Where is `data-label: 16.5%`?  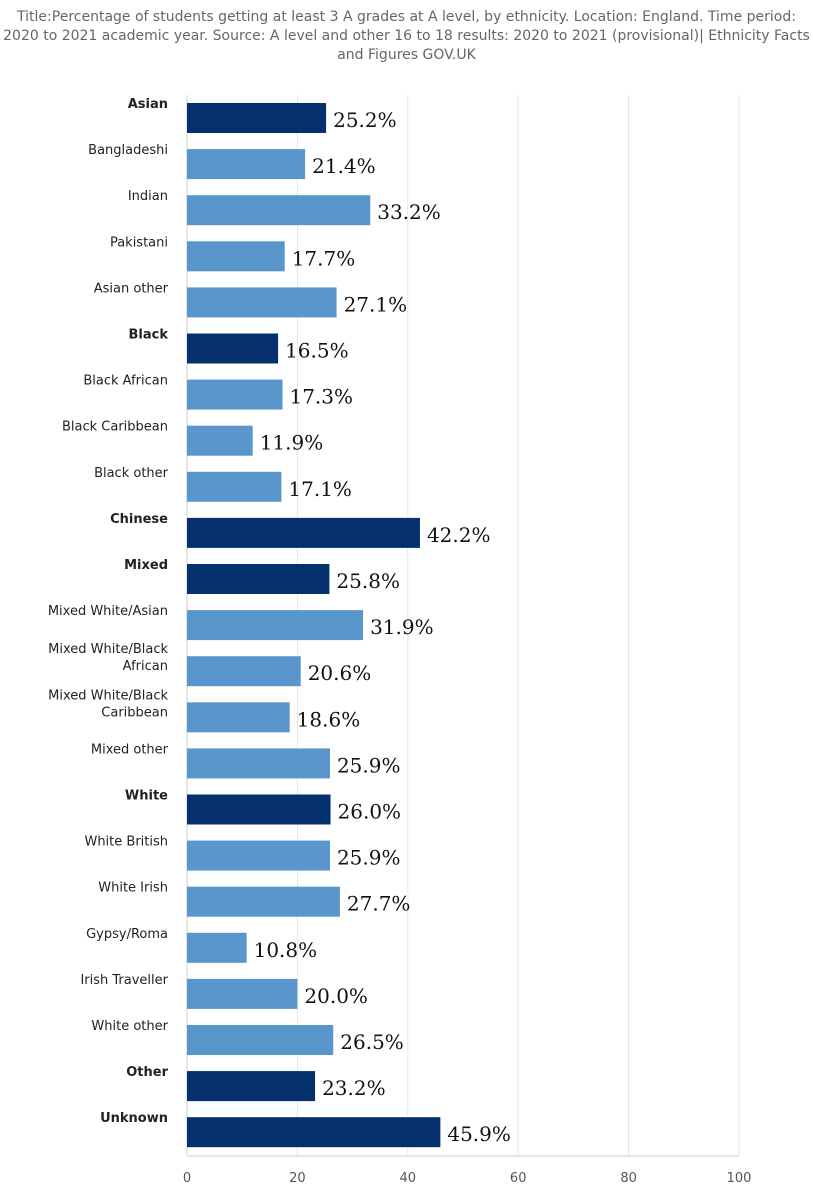
data-label: 16.5% is located at coordinates (317, 351).